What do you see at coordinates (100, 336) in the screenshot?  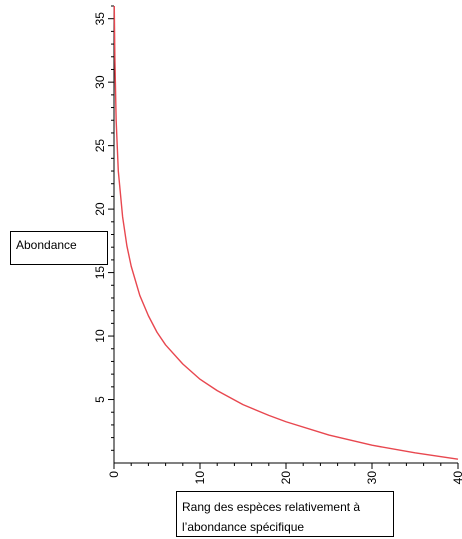 I see `y-tick-label: 10` at bounding box center [100, 336].